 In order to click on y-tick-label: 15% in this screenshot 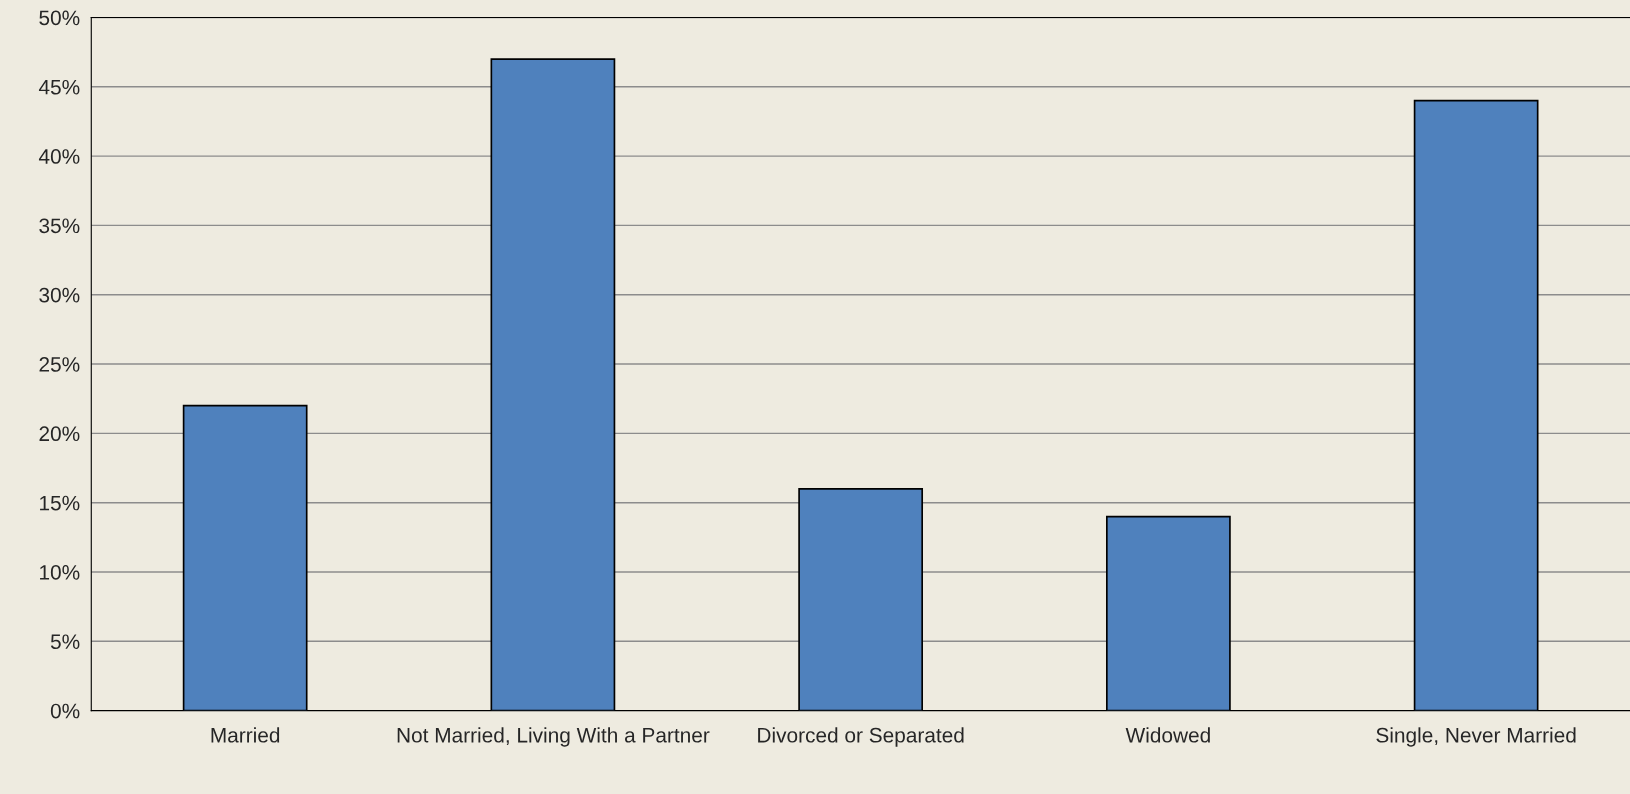, I will do `click(60, 503)`.